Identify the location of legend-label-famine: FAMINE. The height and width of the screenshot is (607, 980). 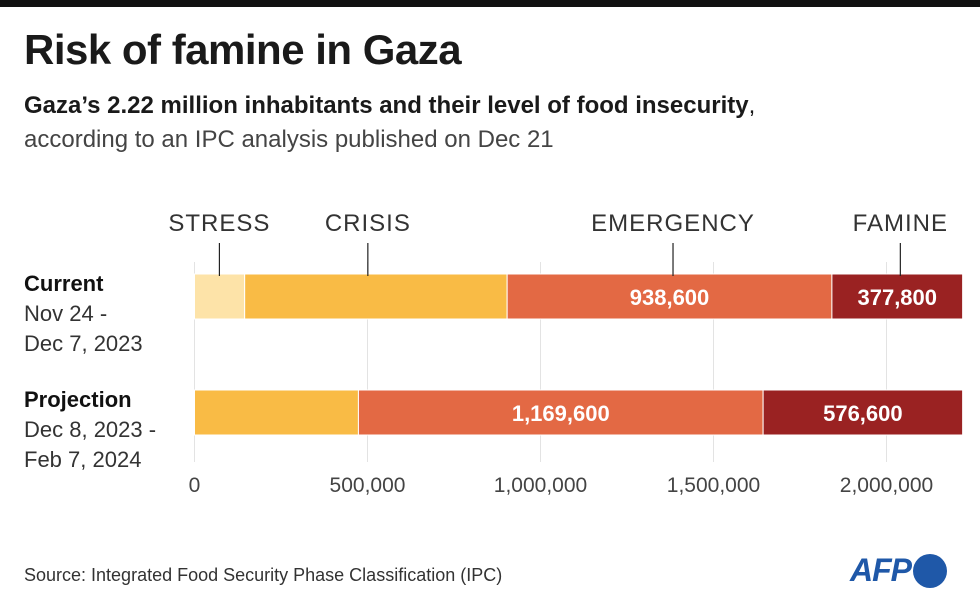
(900, 223).